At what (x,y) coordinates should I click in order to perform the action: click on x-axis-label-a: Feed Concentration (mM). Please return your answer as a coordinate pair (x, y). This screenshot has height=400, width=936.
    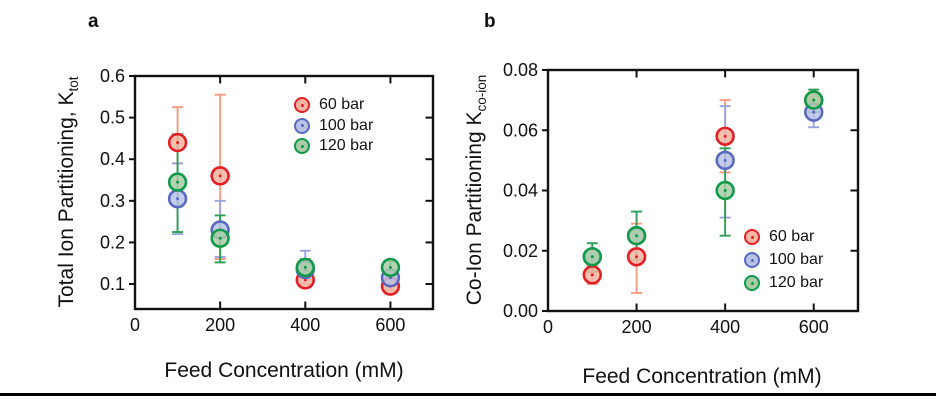
    Looking at the image, I should click on (284, 370).